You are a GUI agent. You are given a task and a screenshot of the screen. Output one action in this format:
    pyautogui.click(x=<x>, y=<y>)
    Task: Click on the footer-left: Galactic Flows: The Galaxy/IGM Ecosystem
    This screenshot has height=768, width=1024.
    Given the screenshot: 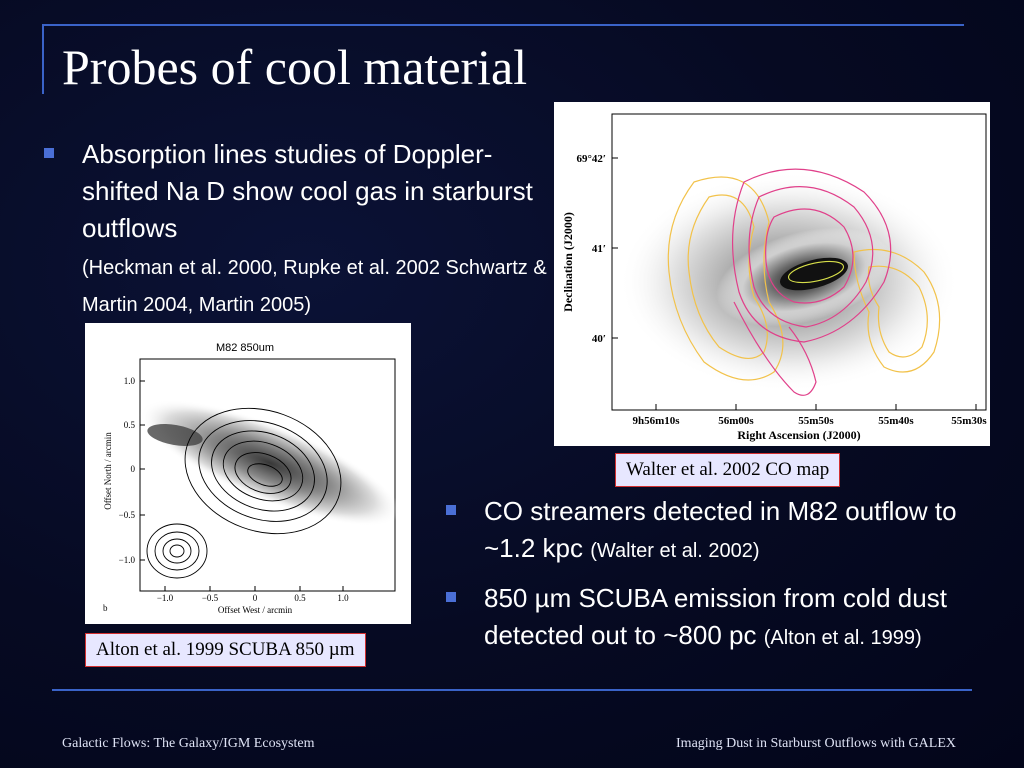 What is the action you would take?
    pyautogui.click(x=188, y=743)
    